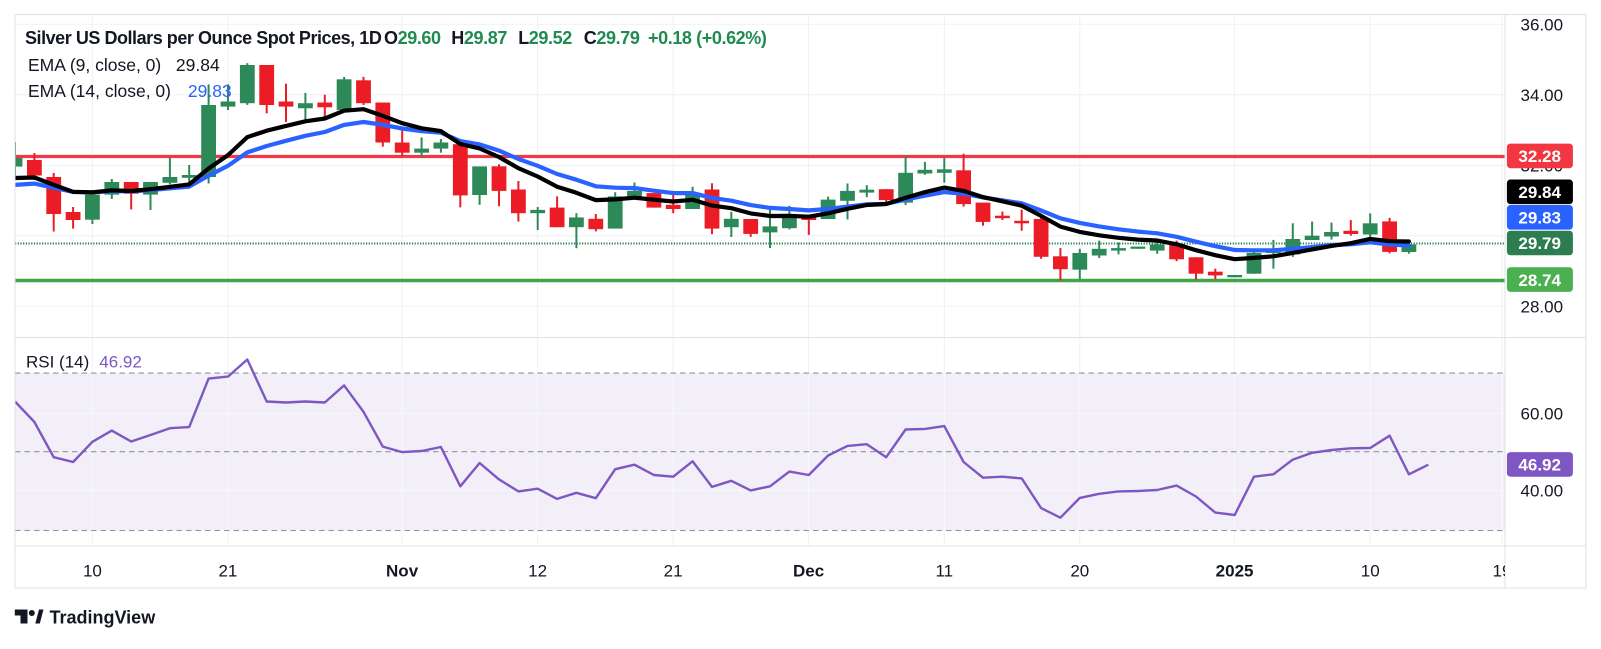  Describe the element at coordinates (1502, 571) in the screenshot. I see `svg-text: 19` at that location.